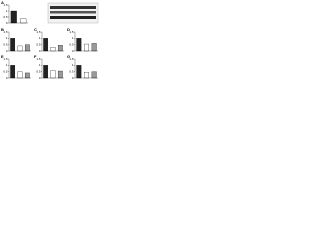 This screenshot has height=240, width=320. What do you see at coordinates (35, 56) in the screenshot?
I see `panel-label: F` at bounding box center [35, 56].